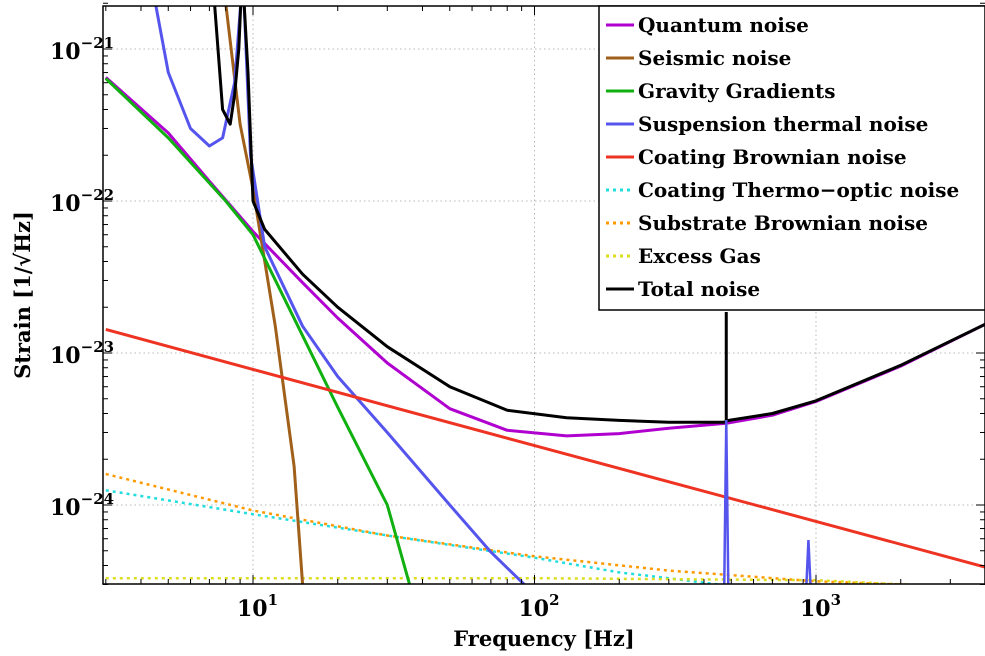  I want to click on legend-entry-coating-thermo-optic-noise: Coating Thermo−optic noise, so click(782, 190).